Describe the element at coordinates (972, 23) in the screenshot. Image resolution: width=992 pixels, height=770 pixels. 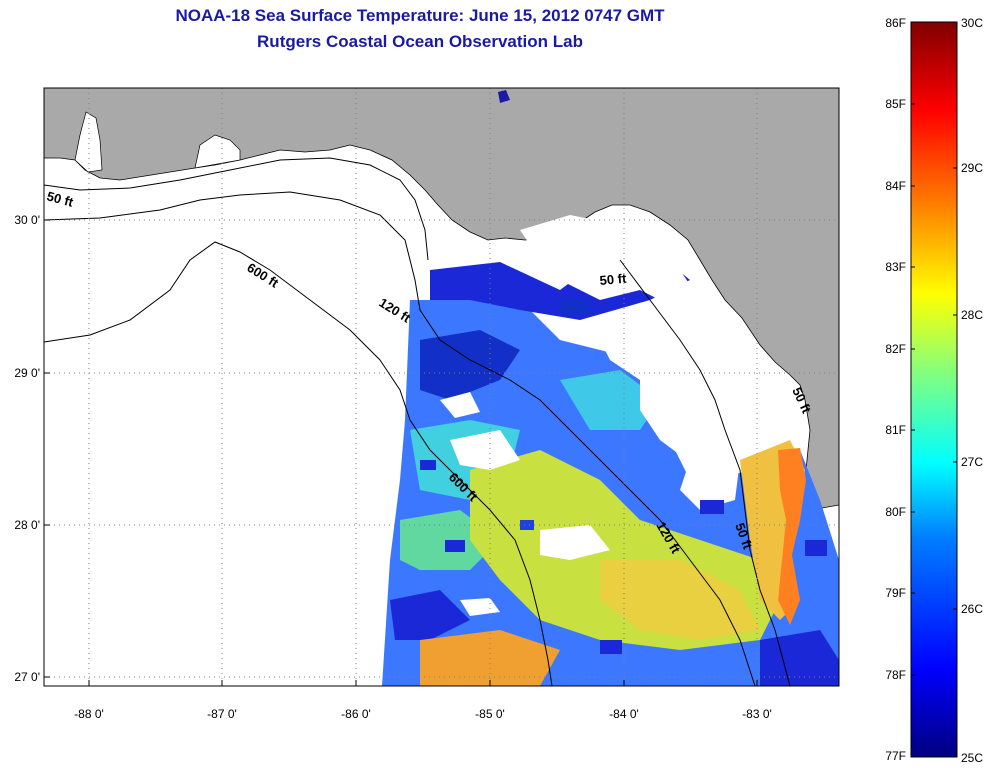
I see `colorbar-c-label: 30C` at that location.